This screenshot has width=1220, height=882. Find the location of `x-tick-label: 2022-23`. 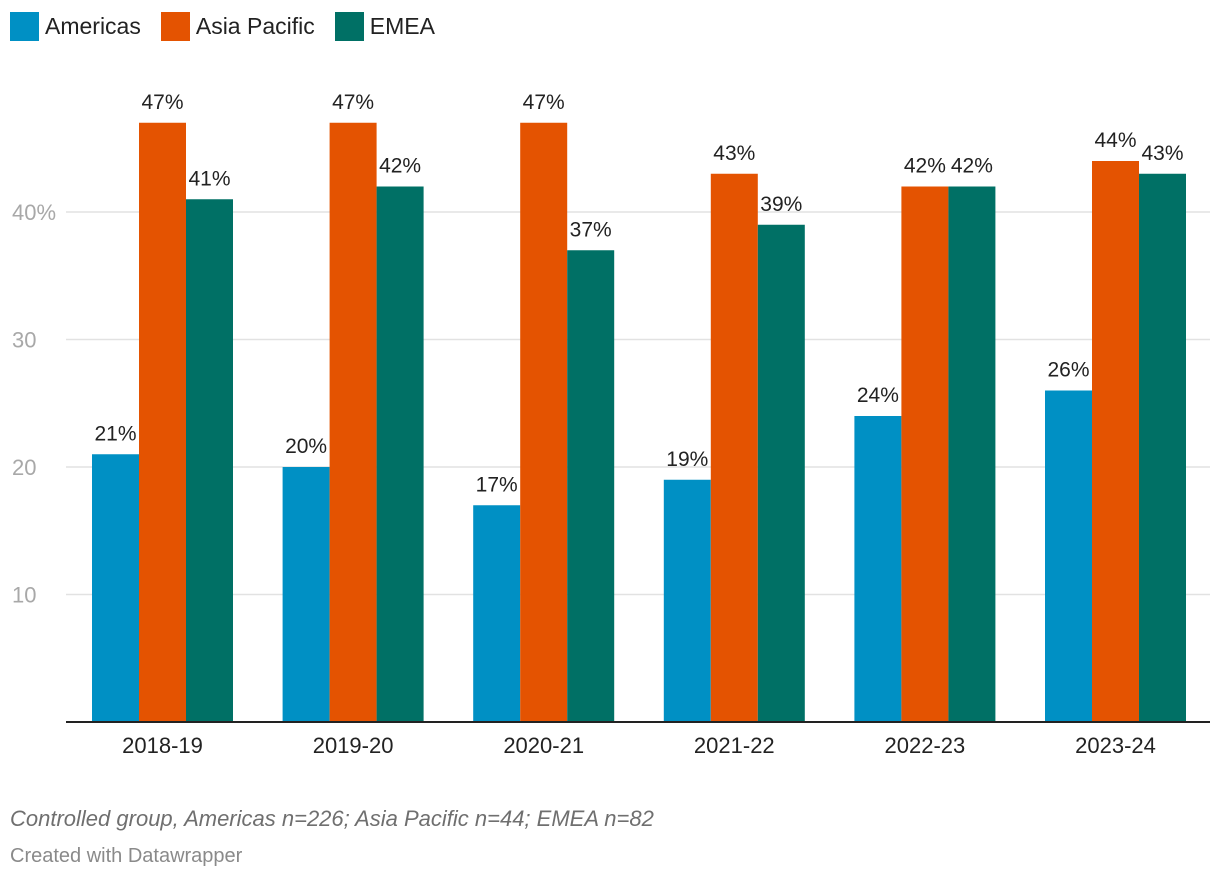

x-tick-label: 2022-23 is located at coordinates (925, 745).